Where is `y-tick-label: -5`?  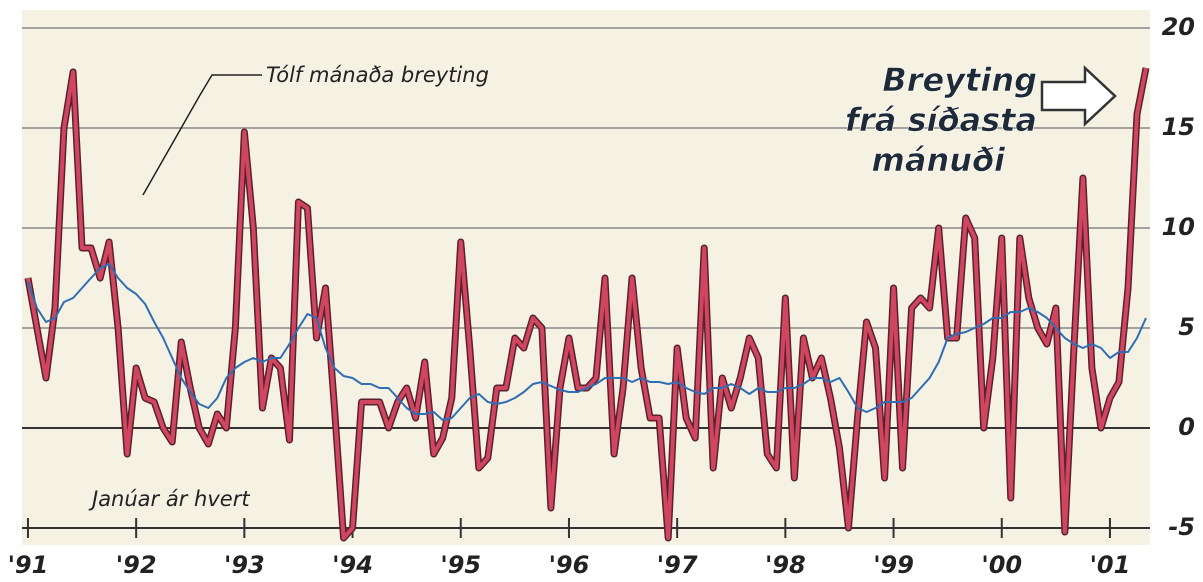 y-tick-label: -5 is located at coordinates (1181, 527).